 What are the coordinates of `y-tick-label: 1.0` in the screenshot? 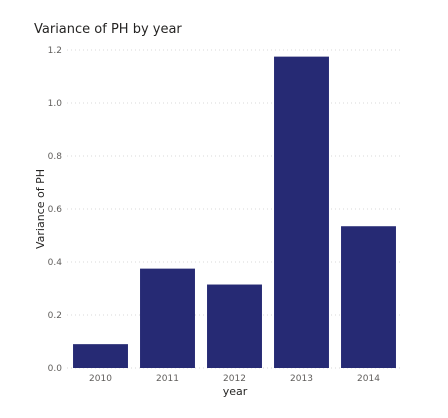 It's located at (55, 104).